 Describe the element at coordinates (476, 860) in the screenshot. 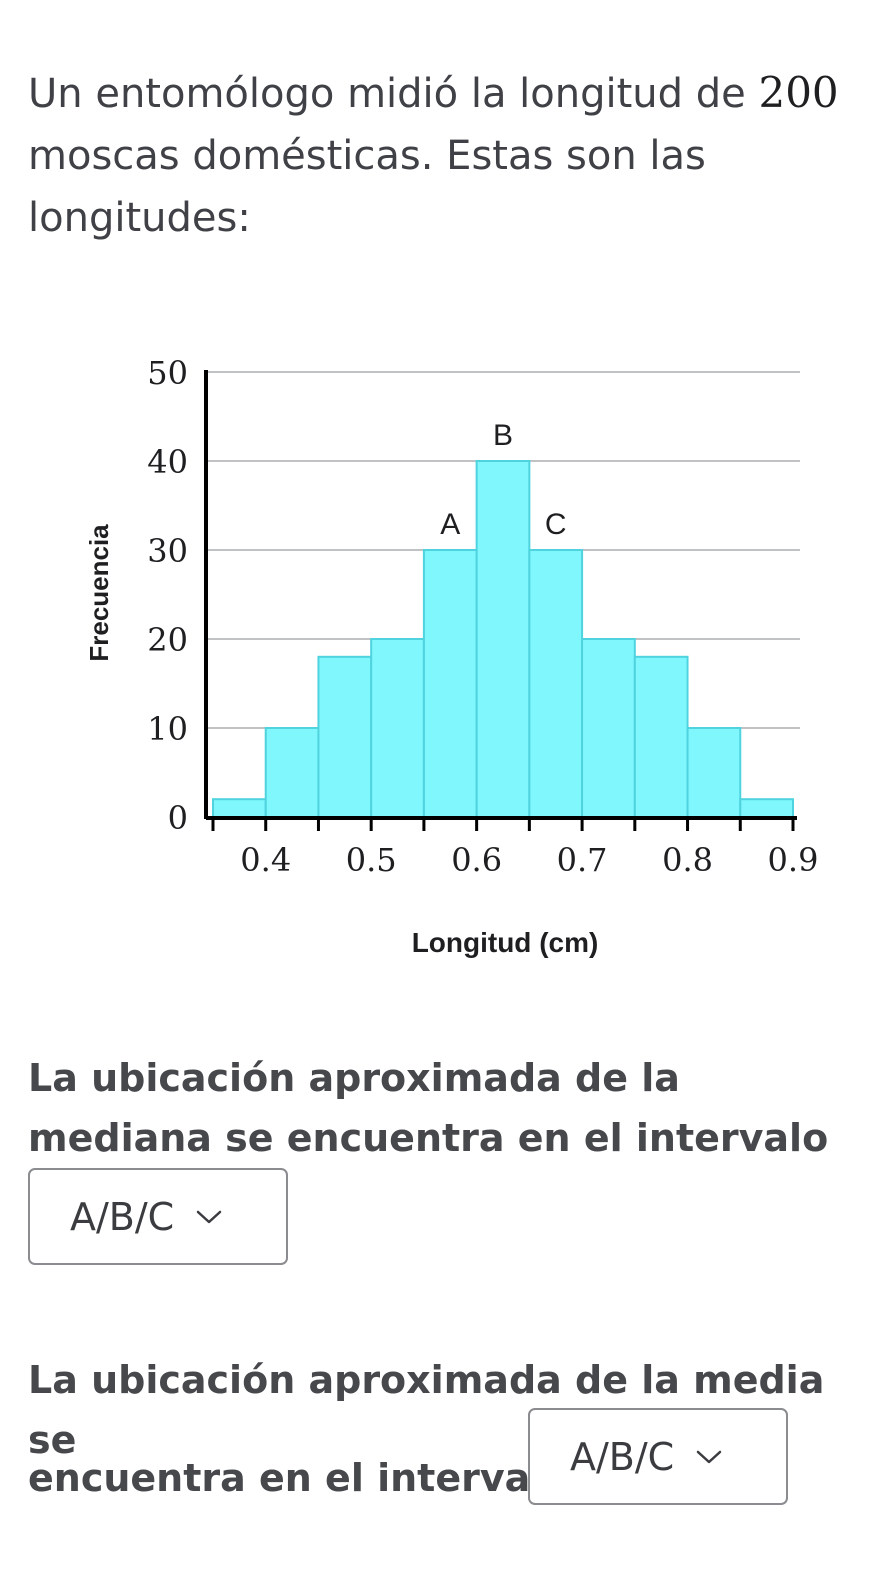

I see `x-tick-label: 0.6` at that location.